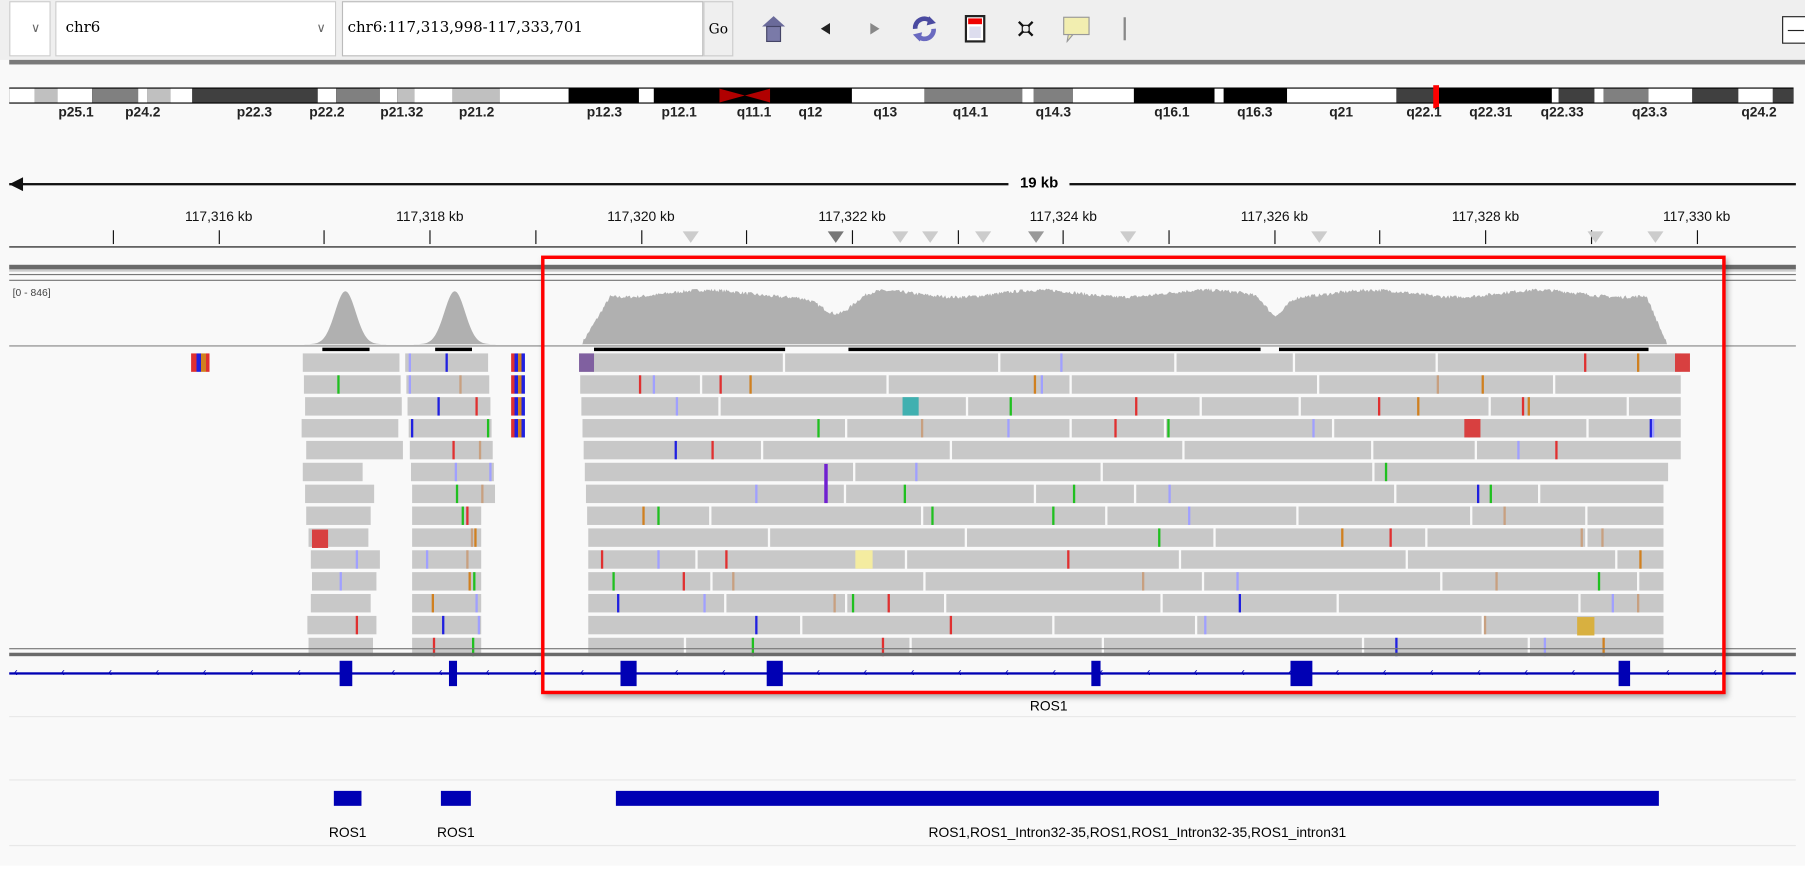 This screenshot has width=1805, height=884. Describe the element at coordinates (827, 483) in the screenshot. I see `insertion-icon` at that location.